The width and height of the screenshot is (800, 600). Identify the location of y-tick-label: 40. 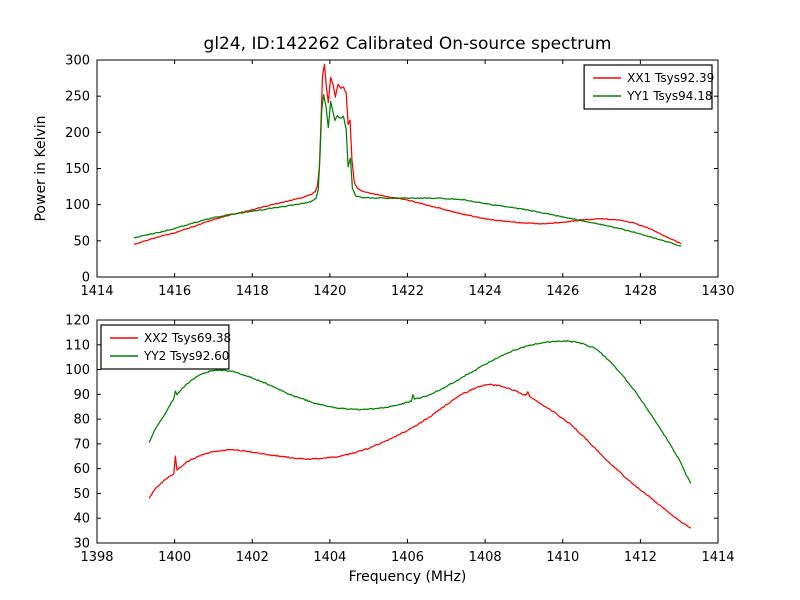
(81, 519).